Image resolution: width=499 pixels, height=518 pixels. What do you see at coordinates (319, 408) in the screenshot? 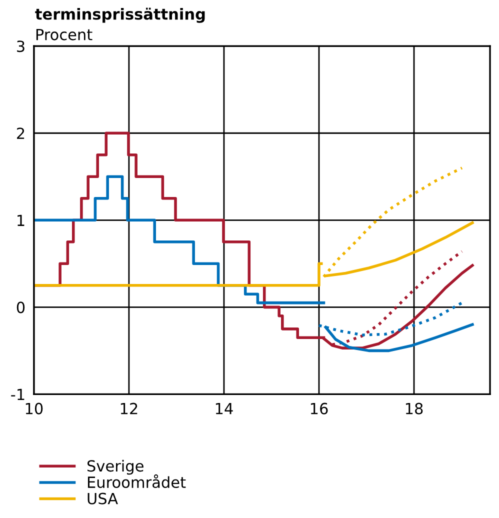
I see `x-tick-label: 16` at bounding box center [319, 408].